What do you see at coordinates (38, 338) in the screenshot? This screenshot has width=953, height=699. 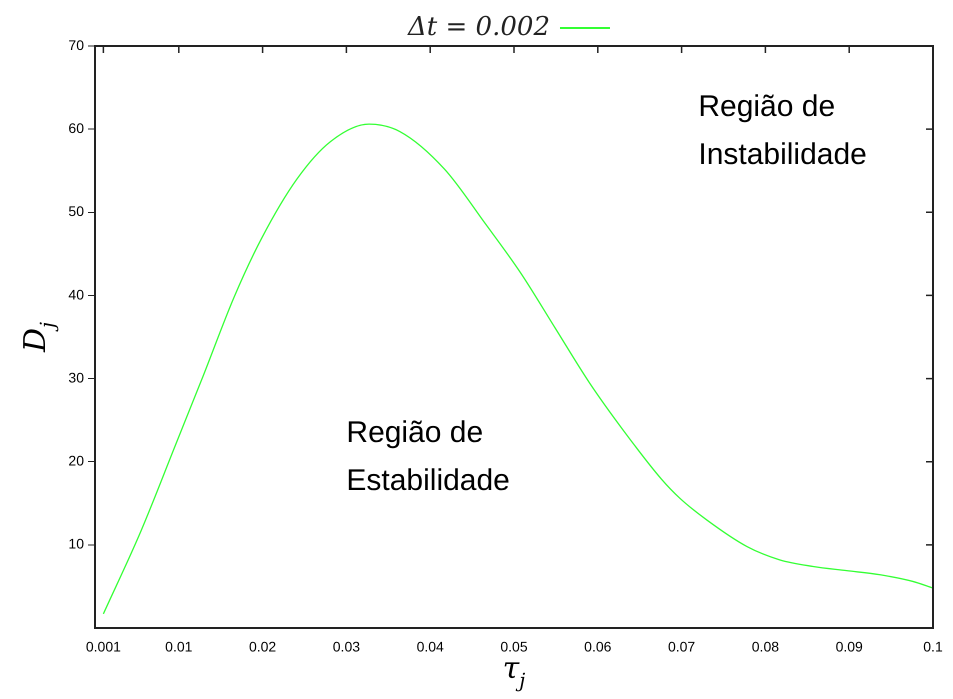 I see `y-axis-title: Dj` at bounding box center [38, 338].